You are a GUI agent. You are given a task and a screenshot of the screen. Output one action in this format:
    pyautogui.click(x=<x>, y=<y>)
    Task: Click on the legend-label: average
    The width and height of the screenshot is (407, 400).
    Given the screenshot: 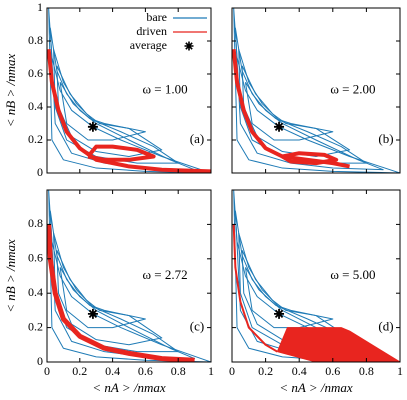 What is the action you would take?
    pyautogui.click(x=148, y=45)
    